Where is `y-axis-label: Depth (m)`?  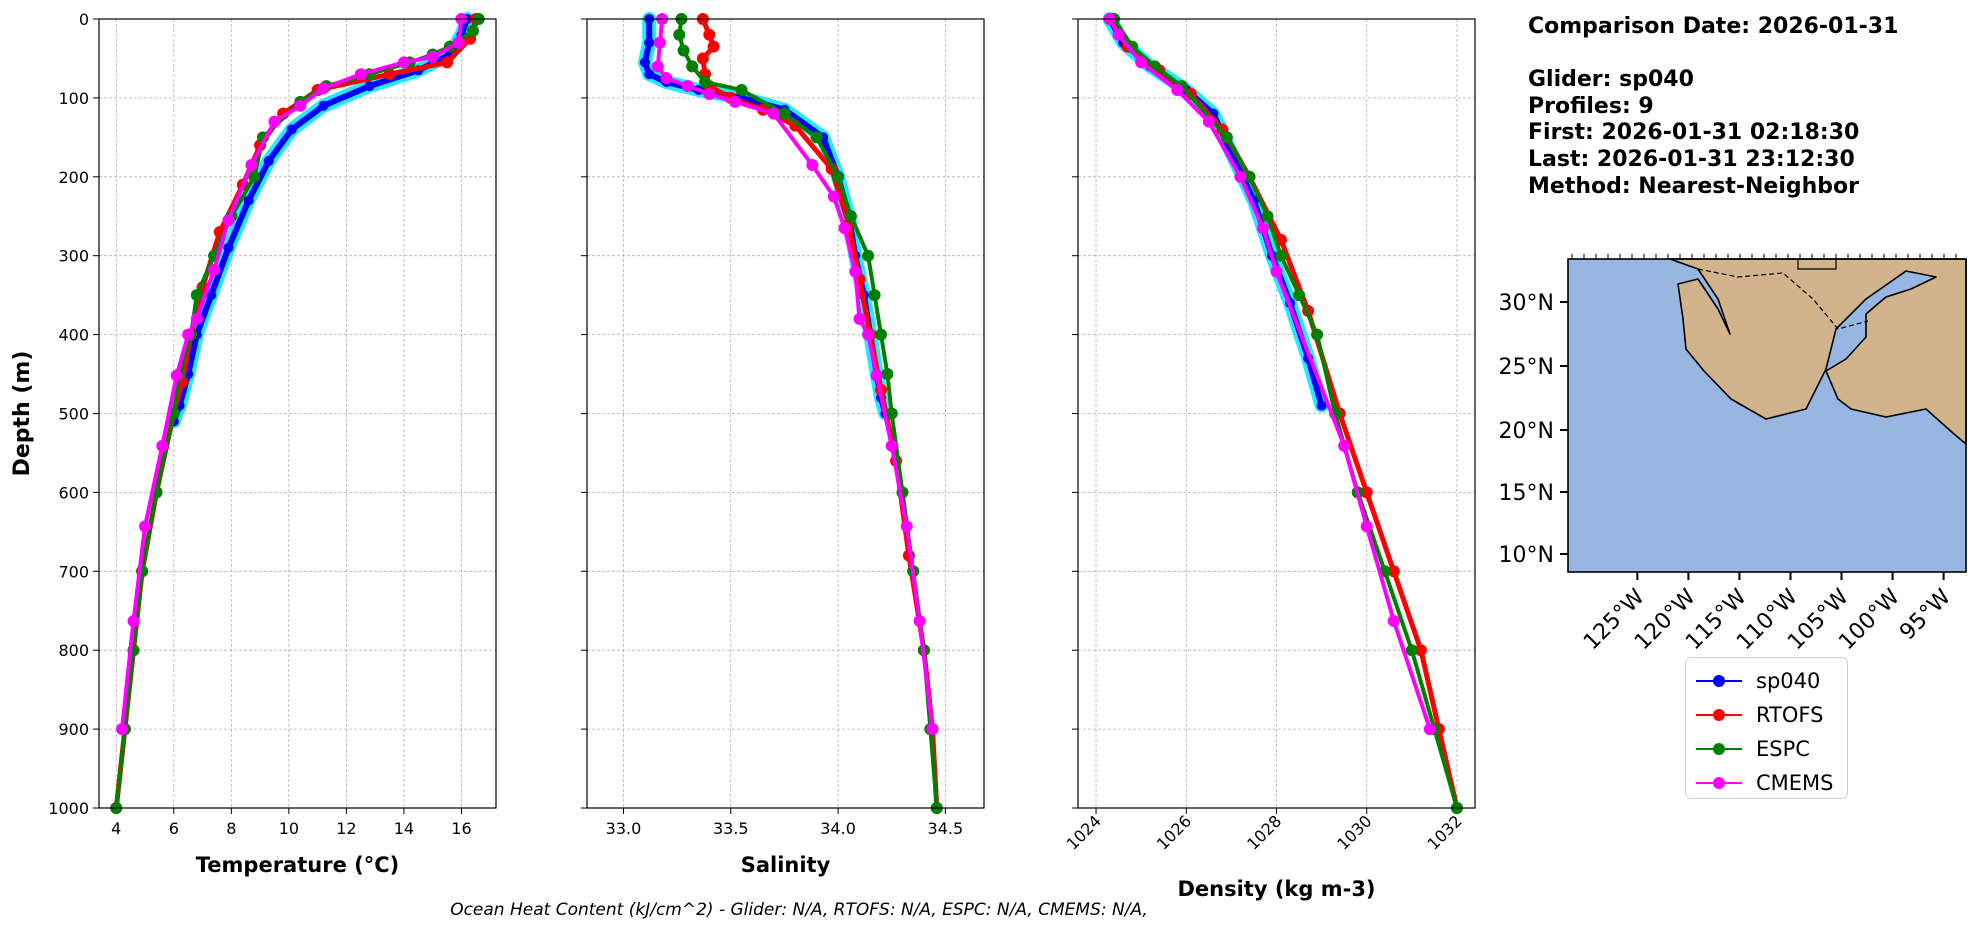 y-axis-label: Depth (m) is located at coordinates (22, 414).